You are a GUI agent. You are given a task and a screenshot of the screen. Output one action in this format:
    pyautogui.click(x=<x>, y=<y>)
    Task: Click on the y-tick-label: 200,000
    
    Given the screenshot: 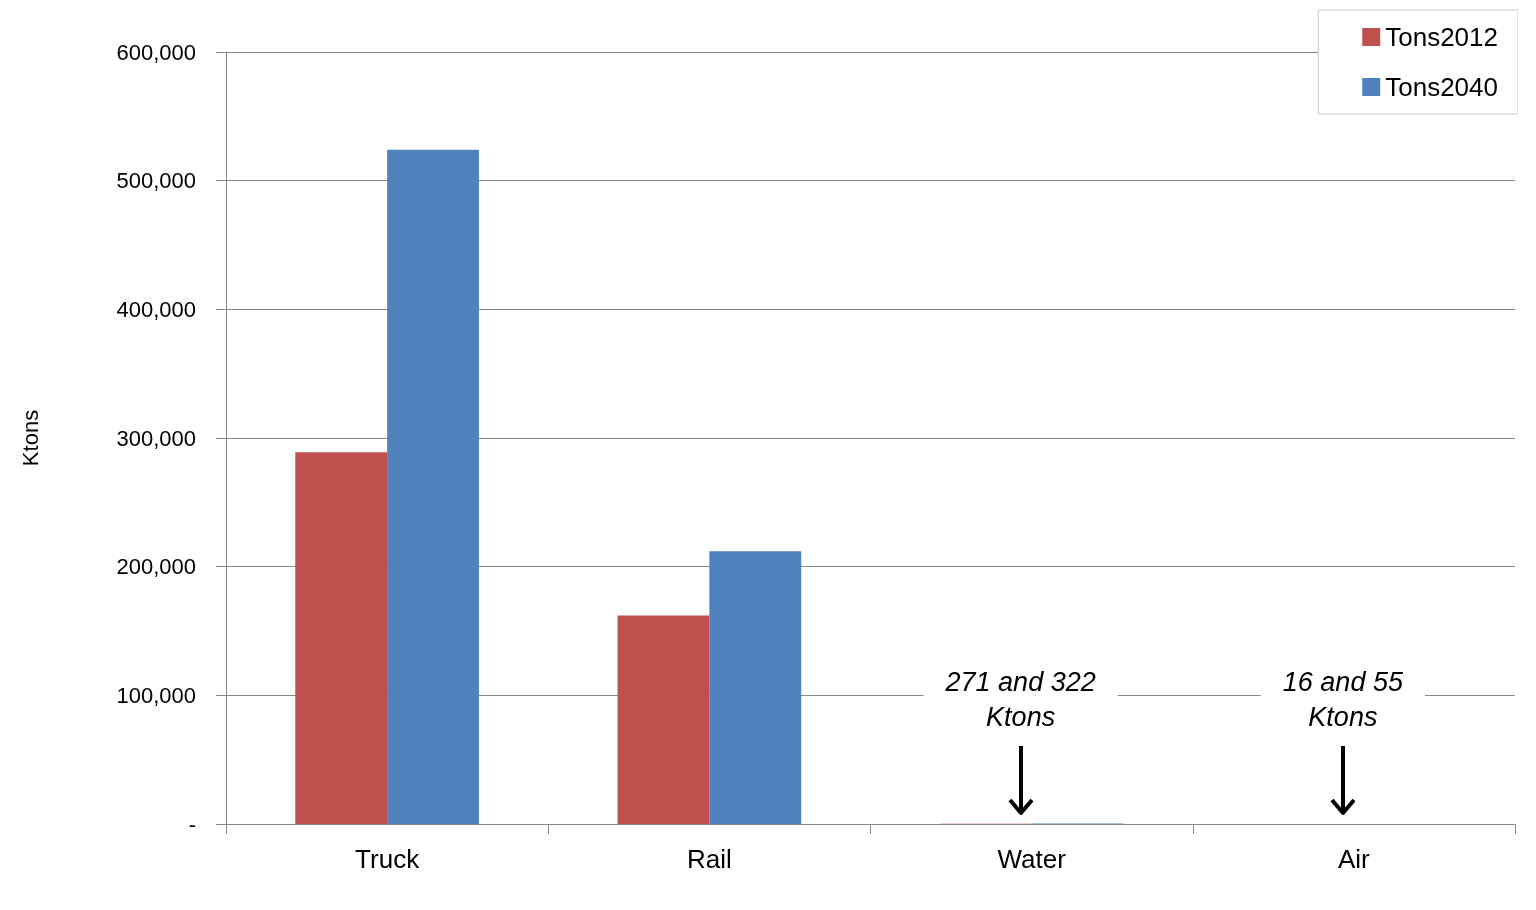 What is the action you would take?
    pyautogui.click(x=156, y=567)
    